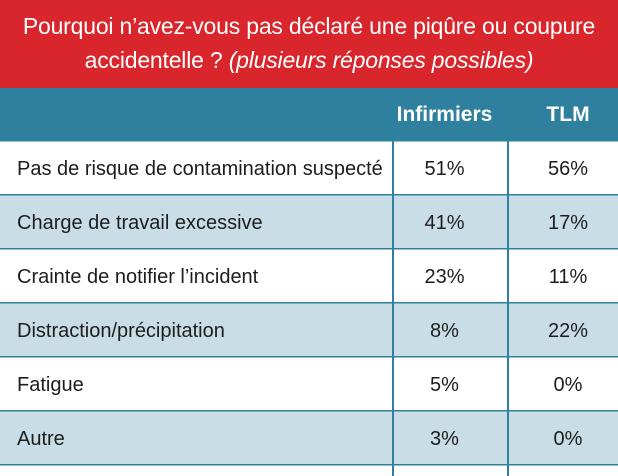 Image resolution: width=618 pixels, height=476 pixels. I want to click on cell-value-infirmiers: 8%, so click(444, 331).